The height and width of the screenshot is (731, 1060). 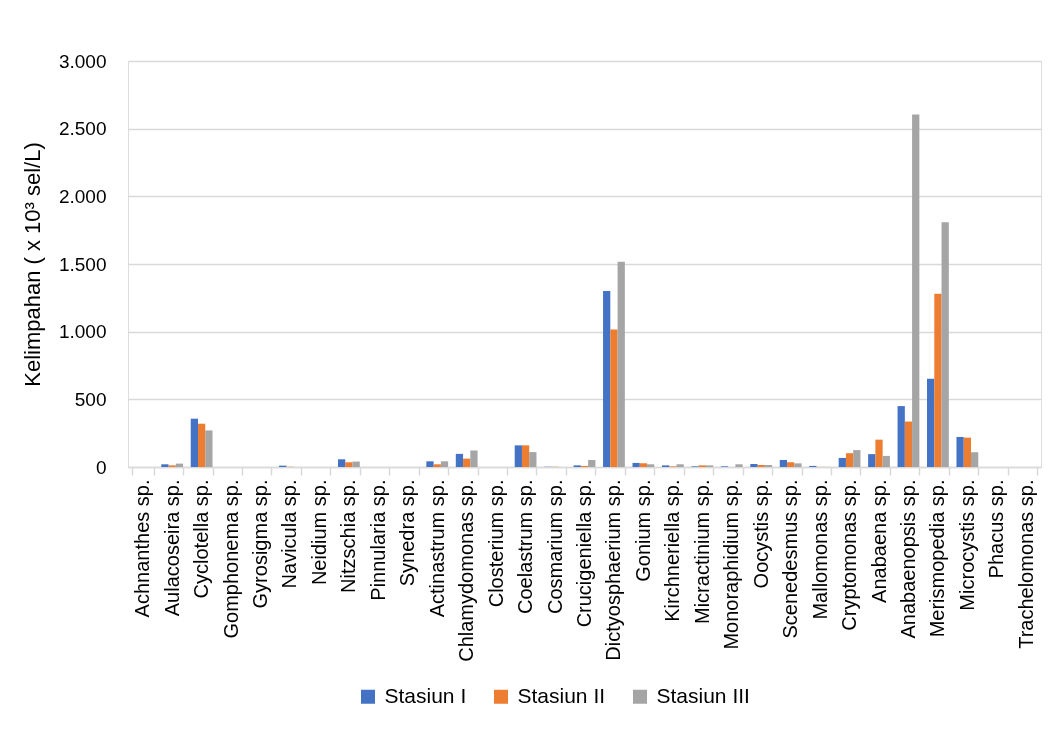 I want to click on y-tick-label: 2.000, so click(x=82, y=196).